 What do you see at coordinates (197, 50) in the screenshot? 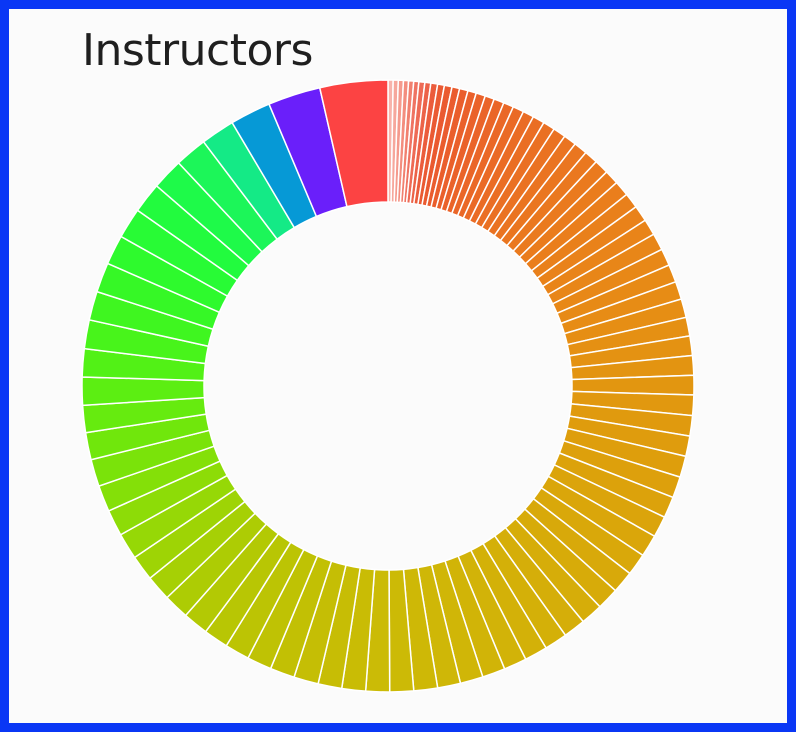
I see `chart-title: Instructors` at bounding box center [197, 50].